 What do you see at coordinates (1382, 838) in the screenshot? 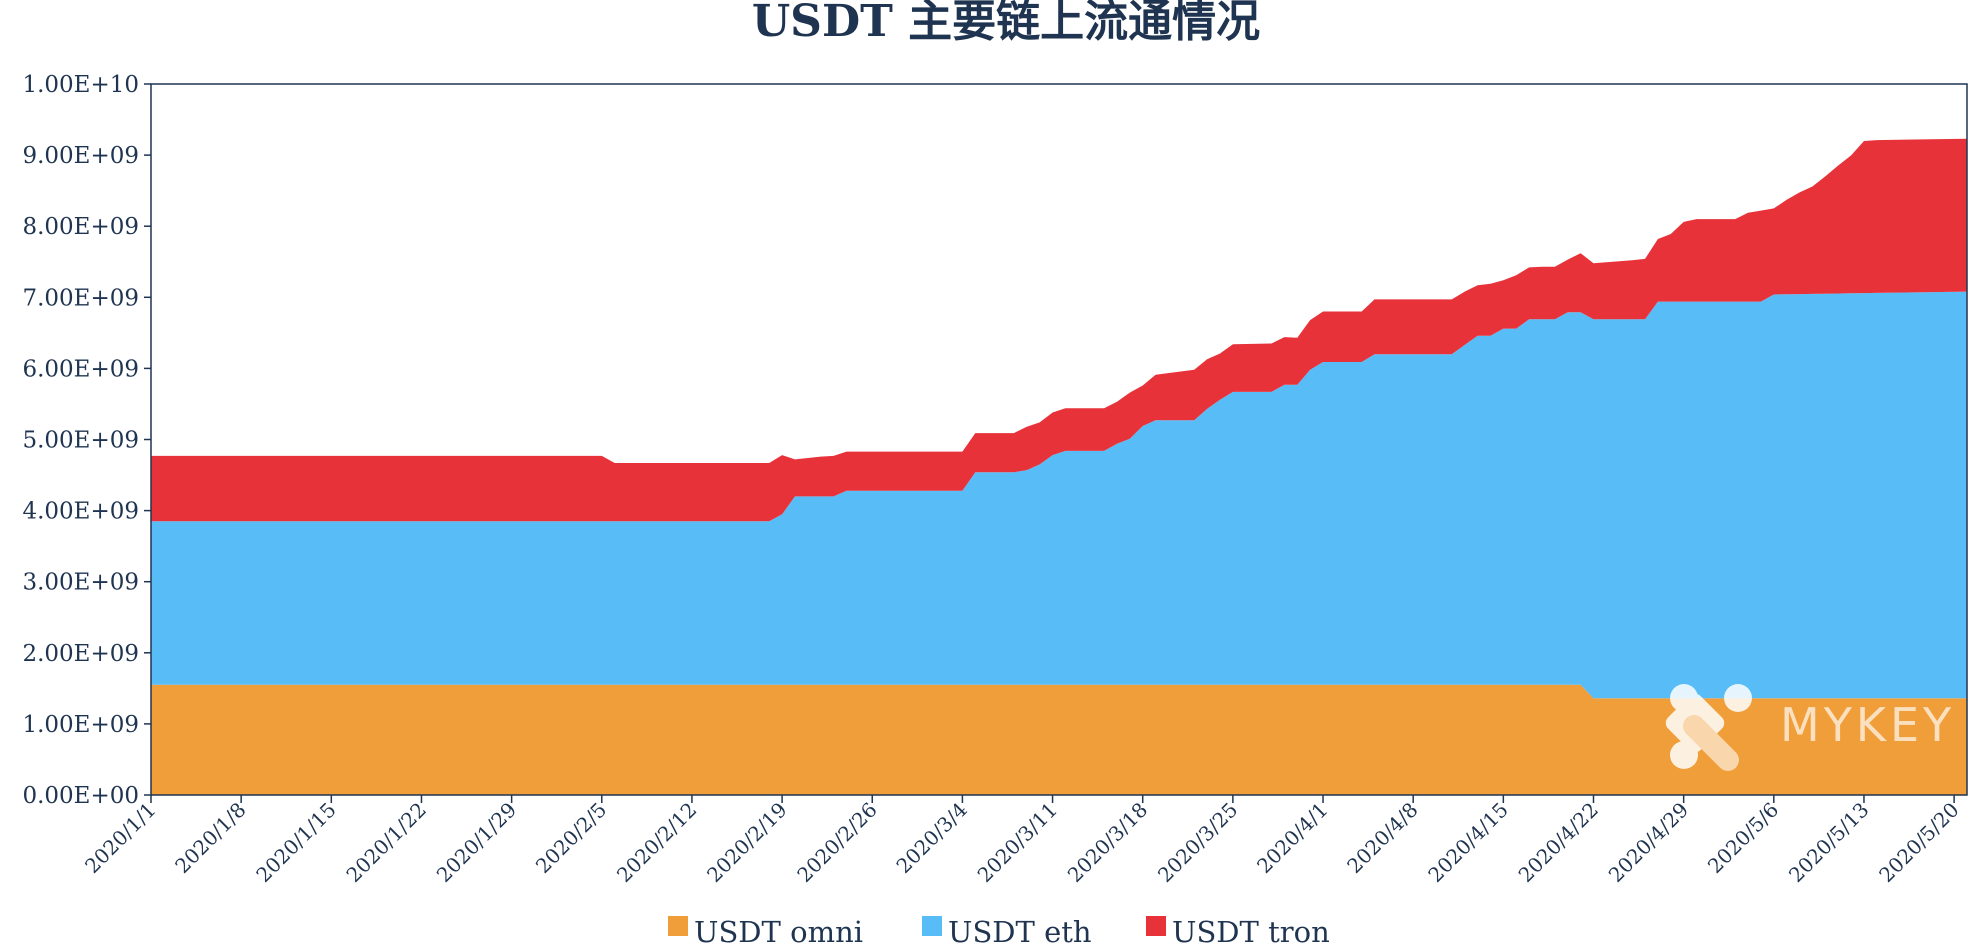
I see `x-tick-label: 2020/4/8` at bounding box center [1382, 838].